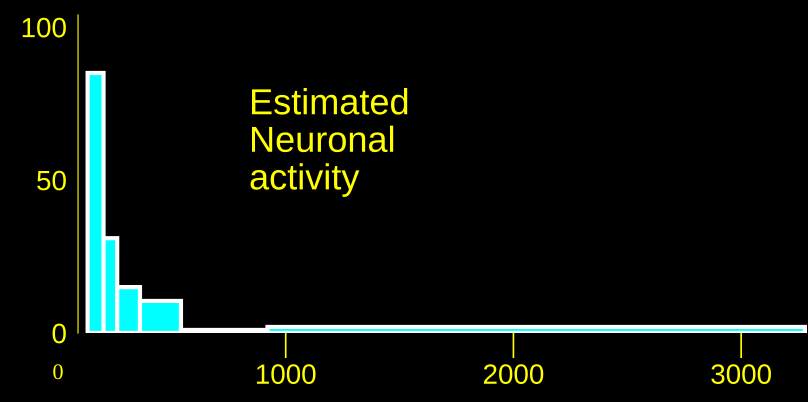  What do you see at coordinates (741, 374) in the screenshot?
I see `x-tick-label: 3000` at bounding box center [741, 374].